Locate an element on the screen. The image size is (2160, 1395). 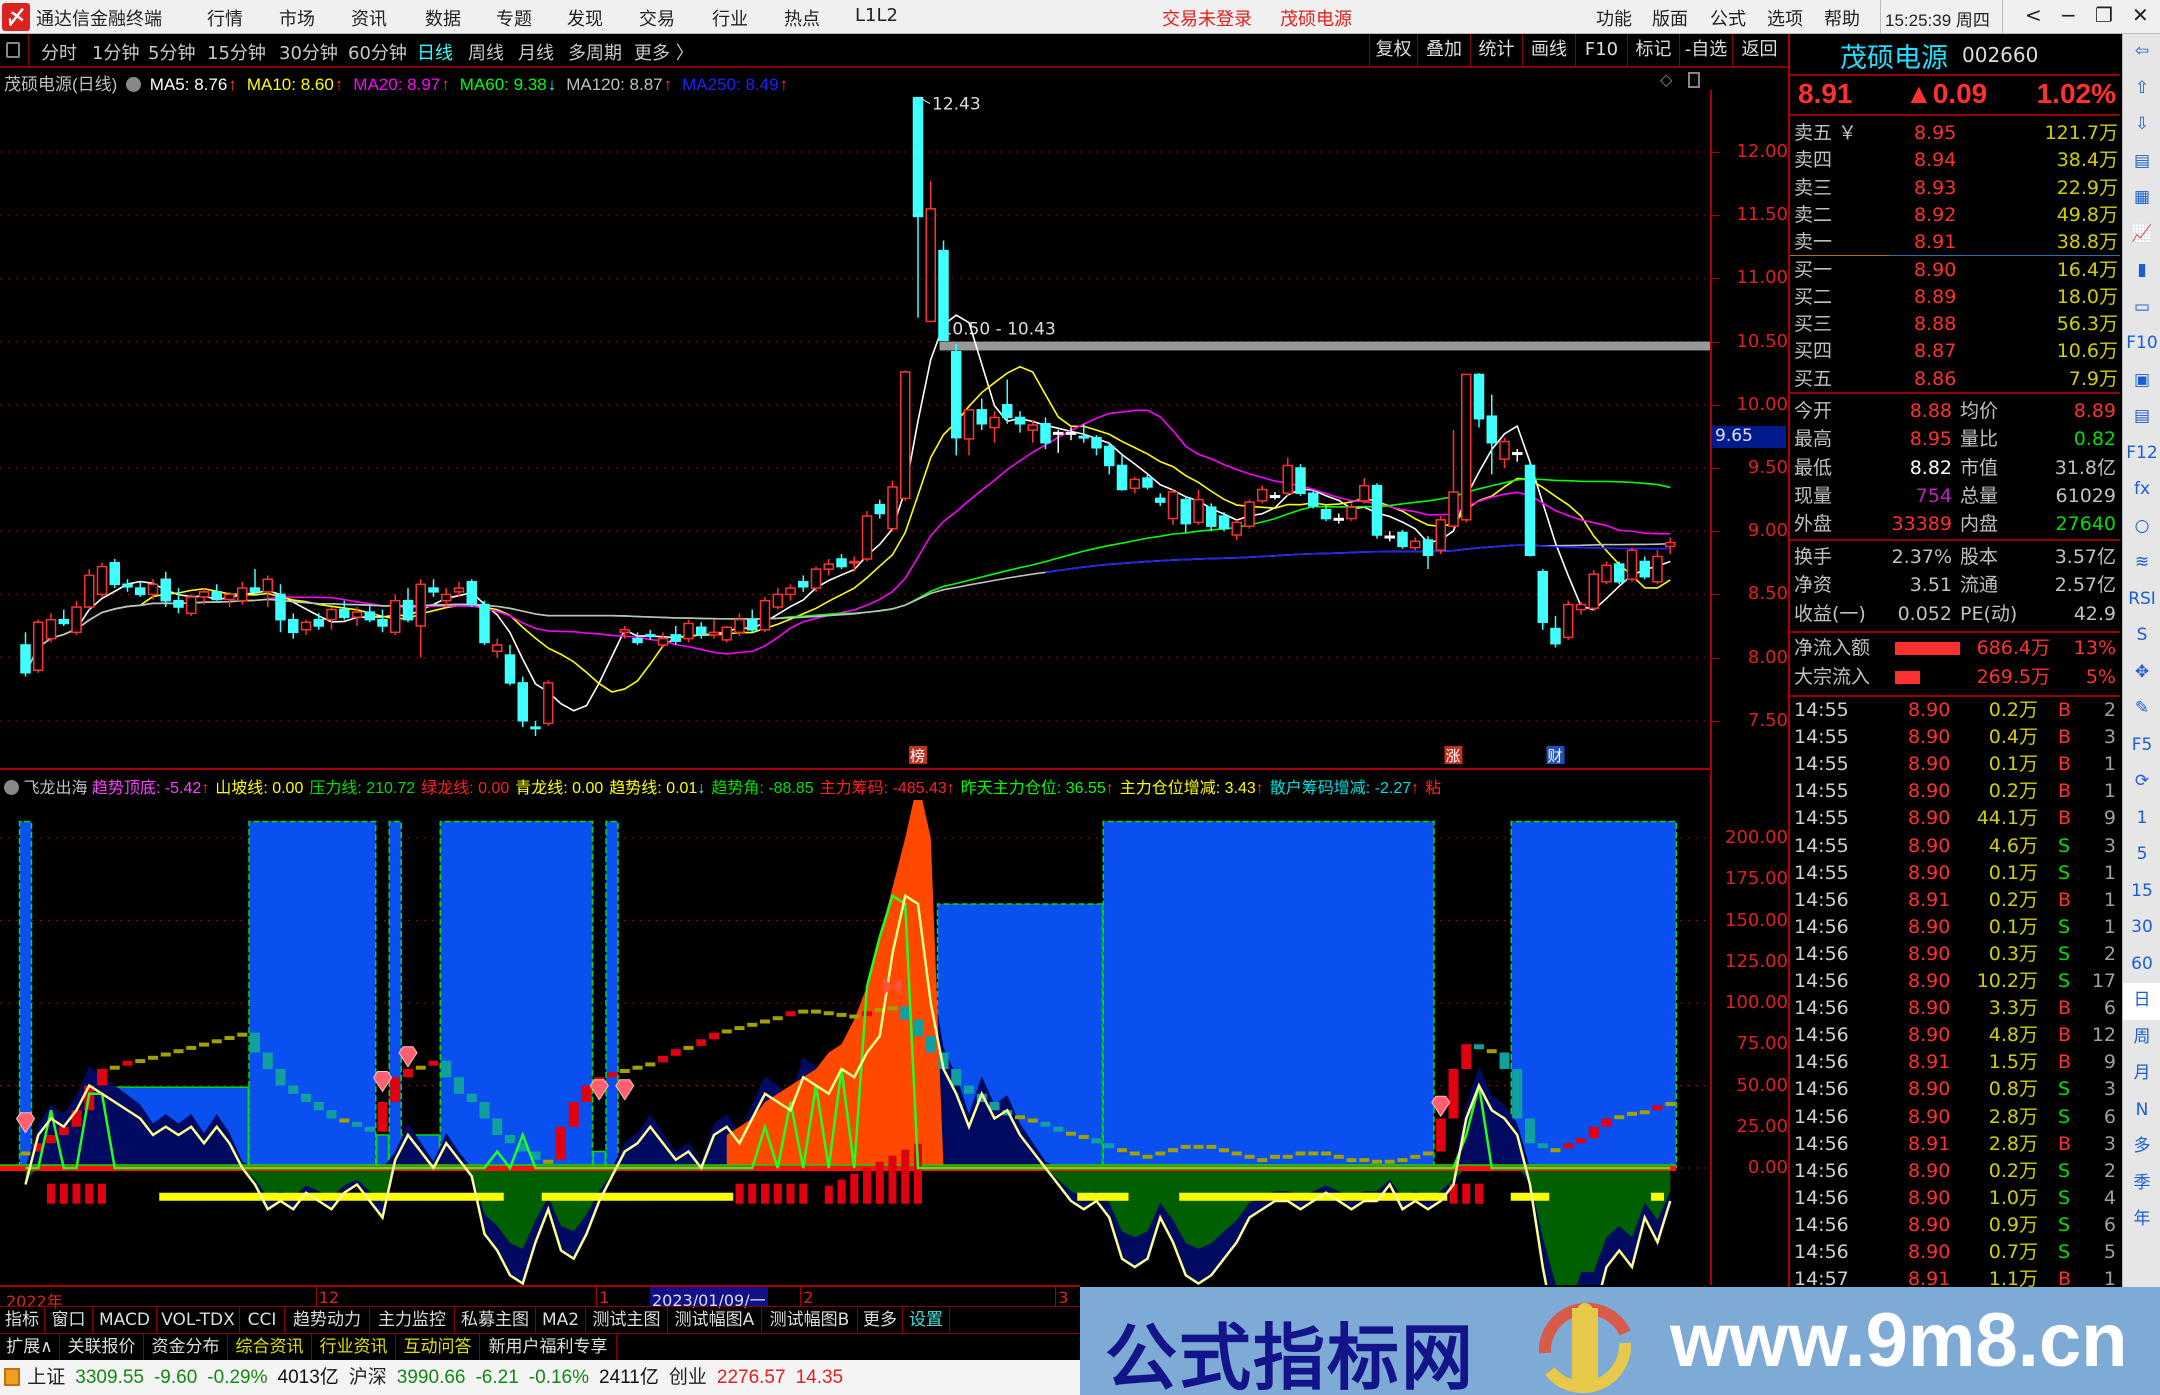
menu-hot: 热点 is located at coordinates (802, 19).